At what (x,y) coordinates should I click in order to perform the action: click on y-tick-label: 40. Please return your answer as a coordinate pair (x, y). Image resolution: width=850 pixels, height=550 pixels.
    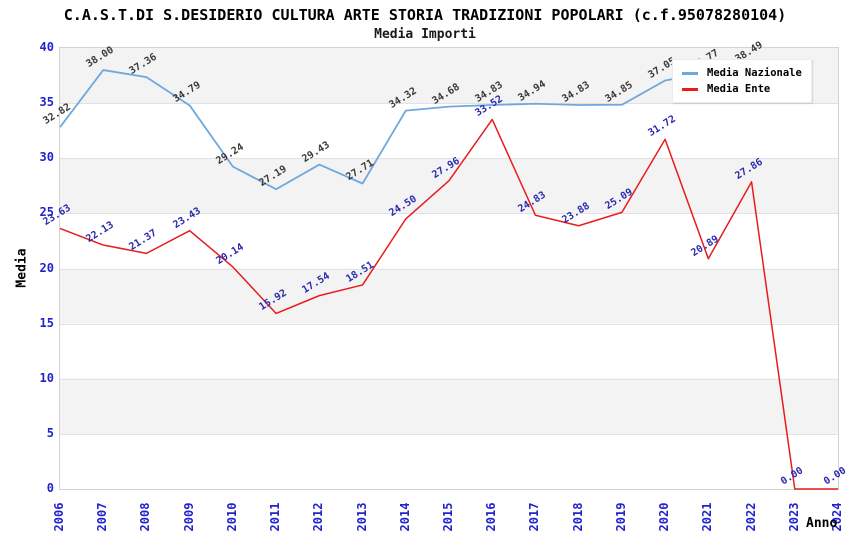
    Looking at the image, I should click on (46, 47).